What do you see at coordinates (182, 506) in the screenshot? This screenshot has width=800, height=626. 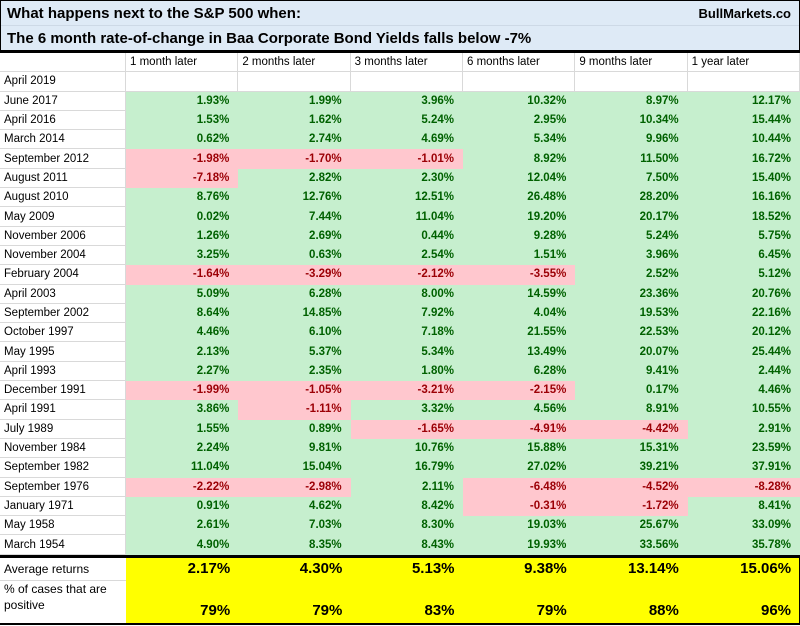 I see `return-cell: 0.91%` at bounding box center [182, 506].